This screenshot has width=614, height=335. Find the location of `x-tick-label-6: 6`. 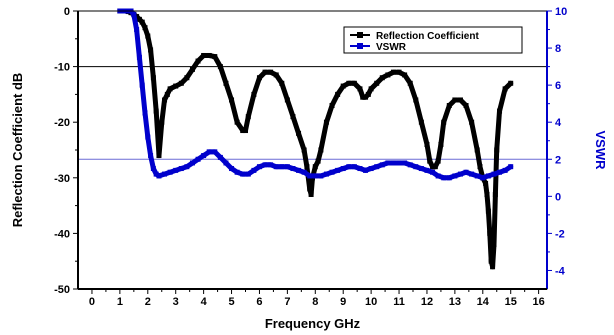

x-tick-label-6: 6 is located at coordinates (259, 302).